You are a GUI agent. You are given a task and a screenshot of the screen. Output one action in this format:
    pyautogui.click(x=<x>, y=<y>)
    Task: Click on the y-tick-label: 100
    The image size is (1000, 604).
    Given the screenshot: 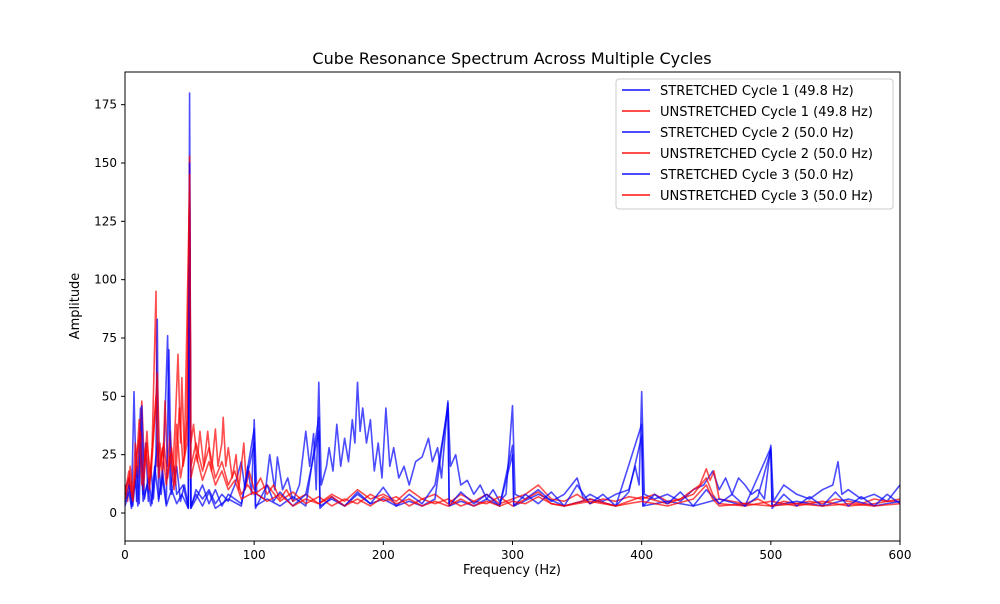 What is the action you would take?
    pyautogui.click(x=105, y=280)
    